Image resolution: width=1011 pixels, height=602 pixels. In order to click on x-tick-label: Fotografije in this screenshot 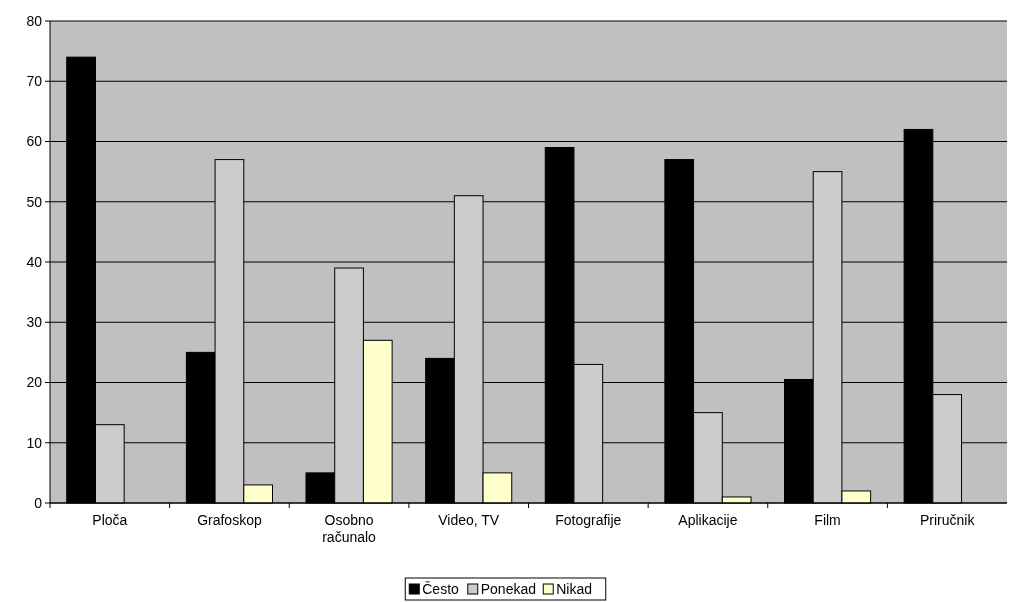, I will do `click(588, 520)`.